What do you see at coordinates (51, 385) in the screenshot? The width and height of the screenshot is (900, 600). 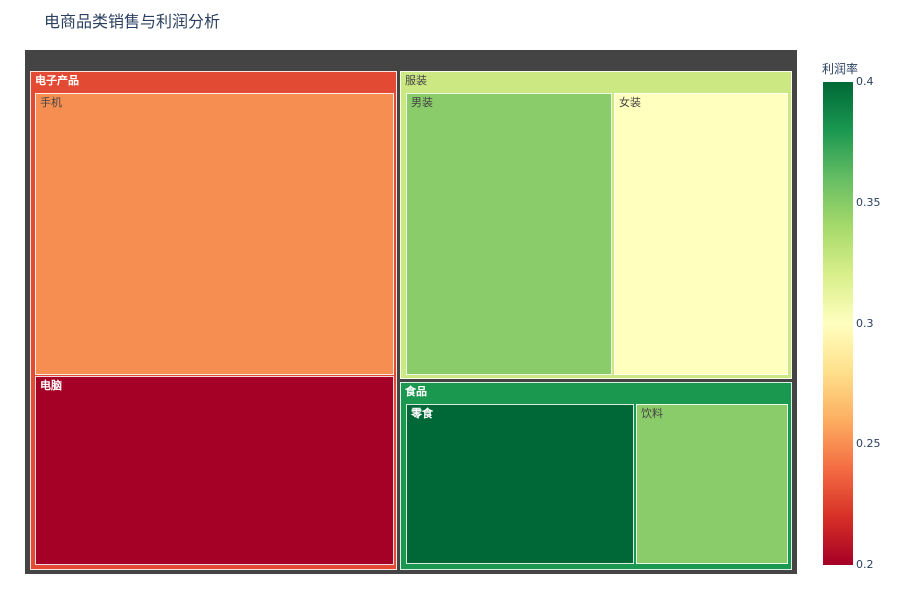 I see `treemap-leaf-0-1-label: 电脑` at bounding box center [51, 385].